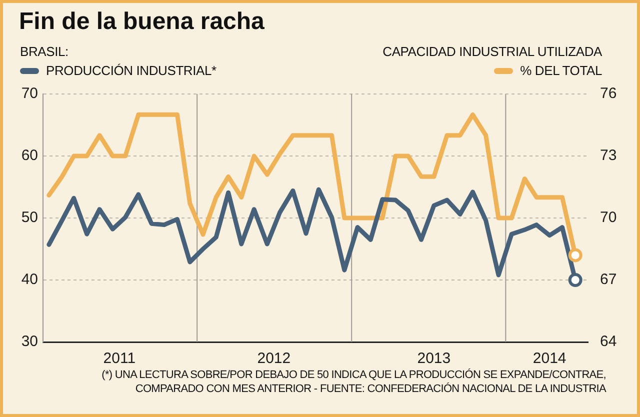 The image size is (640, 417). I want to click on x-tick-label: 2011, so click(119, 359).